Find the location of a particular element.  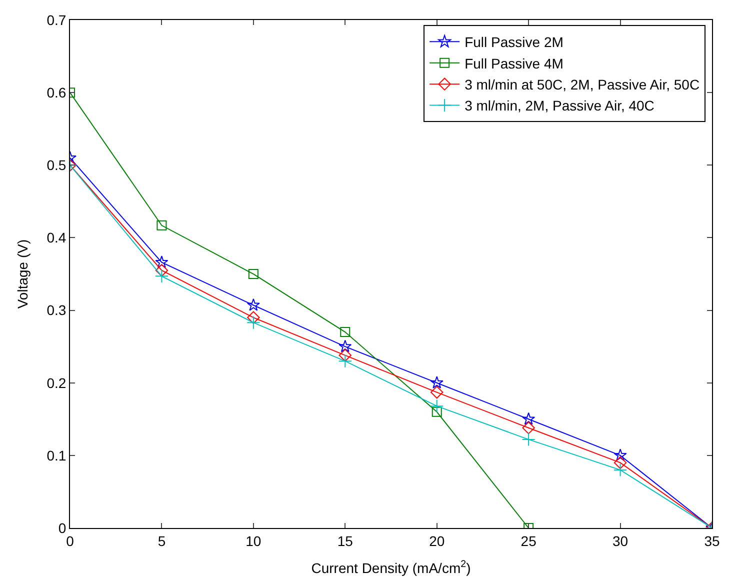

x-tick-label: 20 is located at coordinates (437, 540).